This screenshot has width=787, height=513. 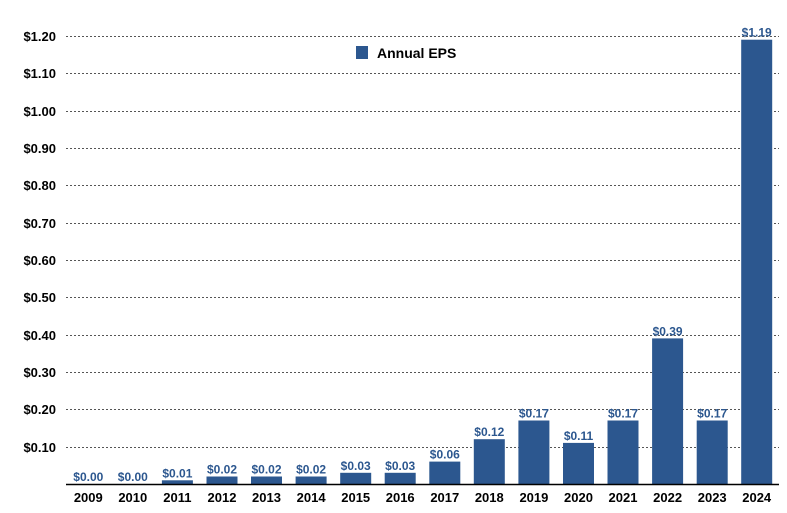 What do you see at coordinates (533, 497) in the screenshot?
I see `x-tick-label-2019: 2019` at bounding box center [533, 497].